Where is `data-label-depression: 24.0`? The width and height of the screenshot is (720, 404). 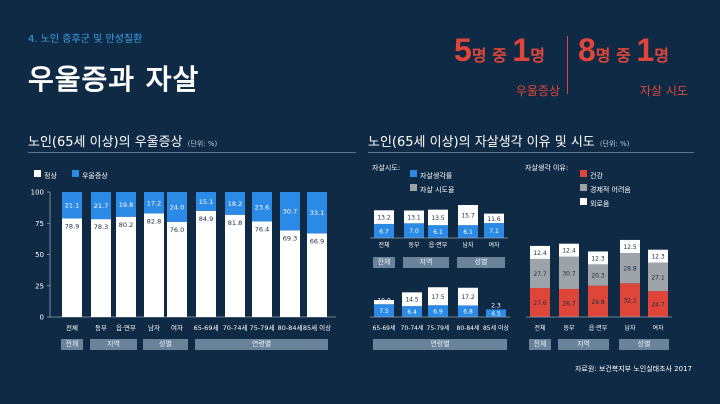 data-label-depression: 24.0 is located at coordinates (177, 208).